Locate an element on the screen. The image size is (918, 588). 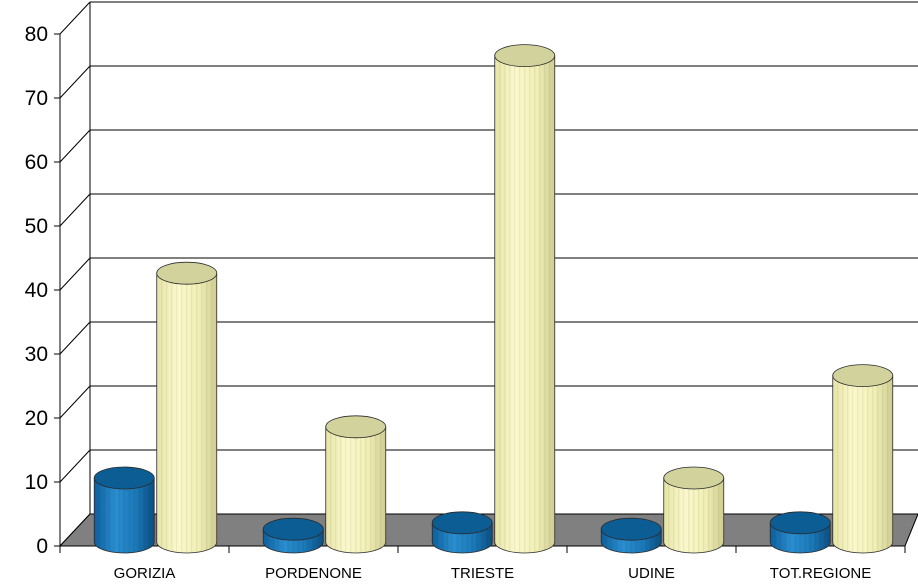
bar-series-2-udine is located at coordinates (694, 510).